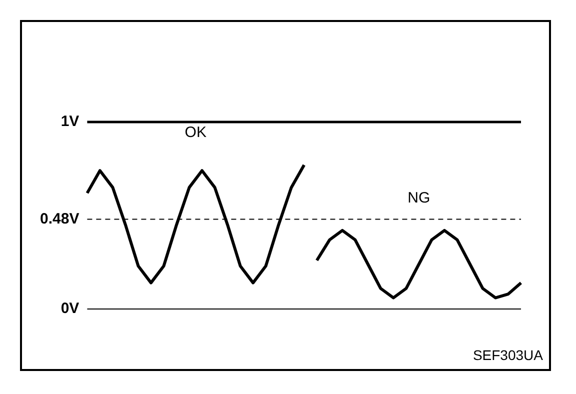 This screenshot has width=576, height=394. Describe the element at coordinates (70, 309) in the screenshot. I see `y-tick-label: 0V` at that location.